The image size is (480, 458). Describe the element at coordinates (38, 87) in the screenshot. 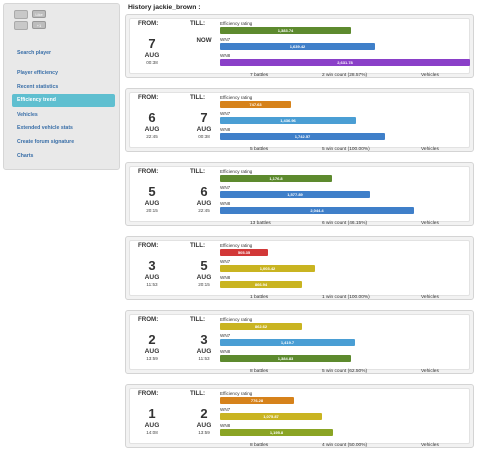

I see `sidebar-item-recent-statistics: Recent statistics` at that location.